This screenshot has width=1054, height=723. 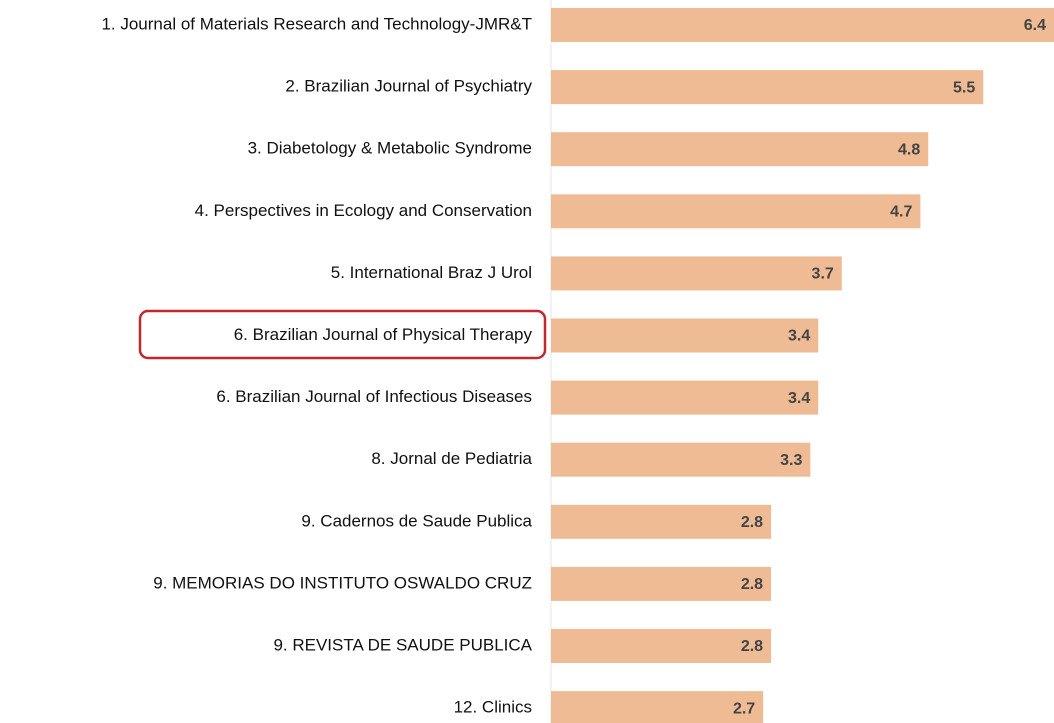 I want to click on category-label: 8. Jornal de Pediatria, so click(x=451, y=458).